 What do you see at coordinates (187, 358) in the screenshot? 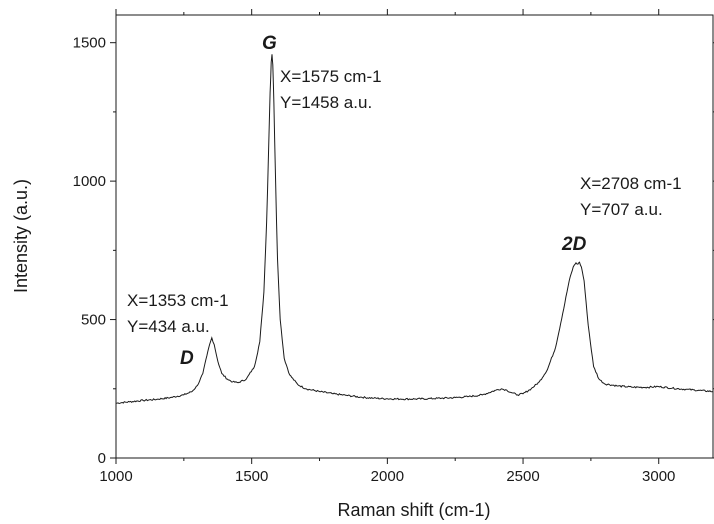
I see `d-peak-label: D` at bounding box center [187, 358].